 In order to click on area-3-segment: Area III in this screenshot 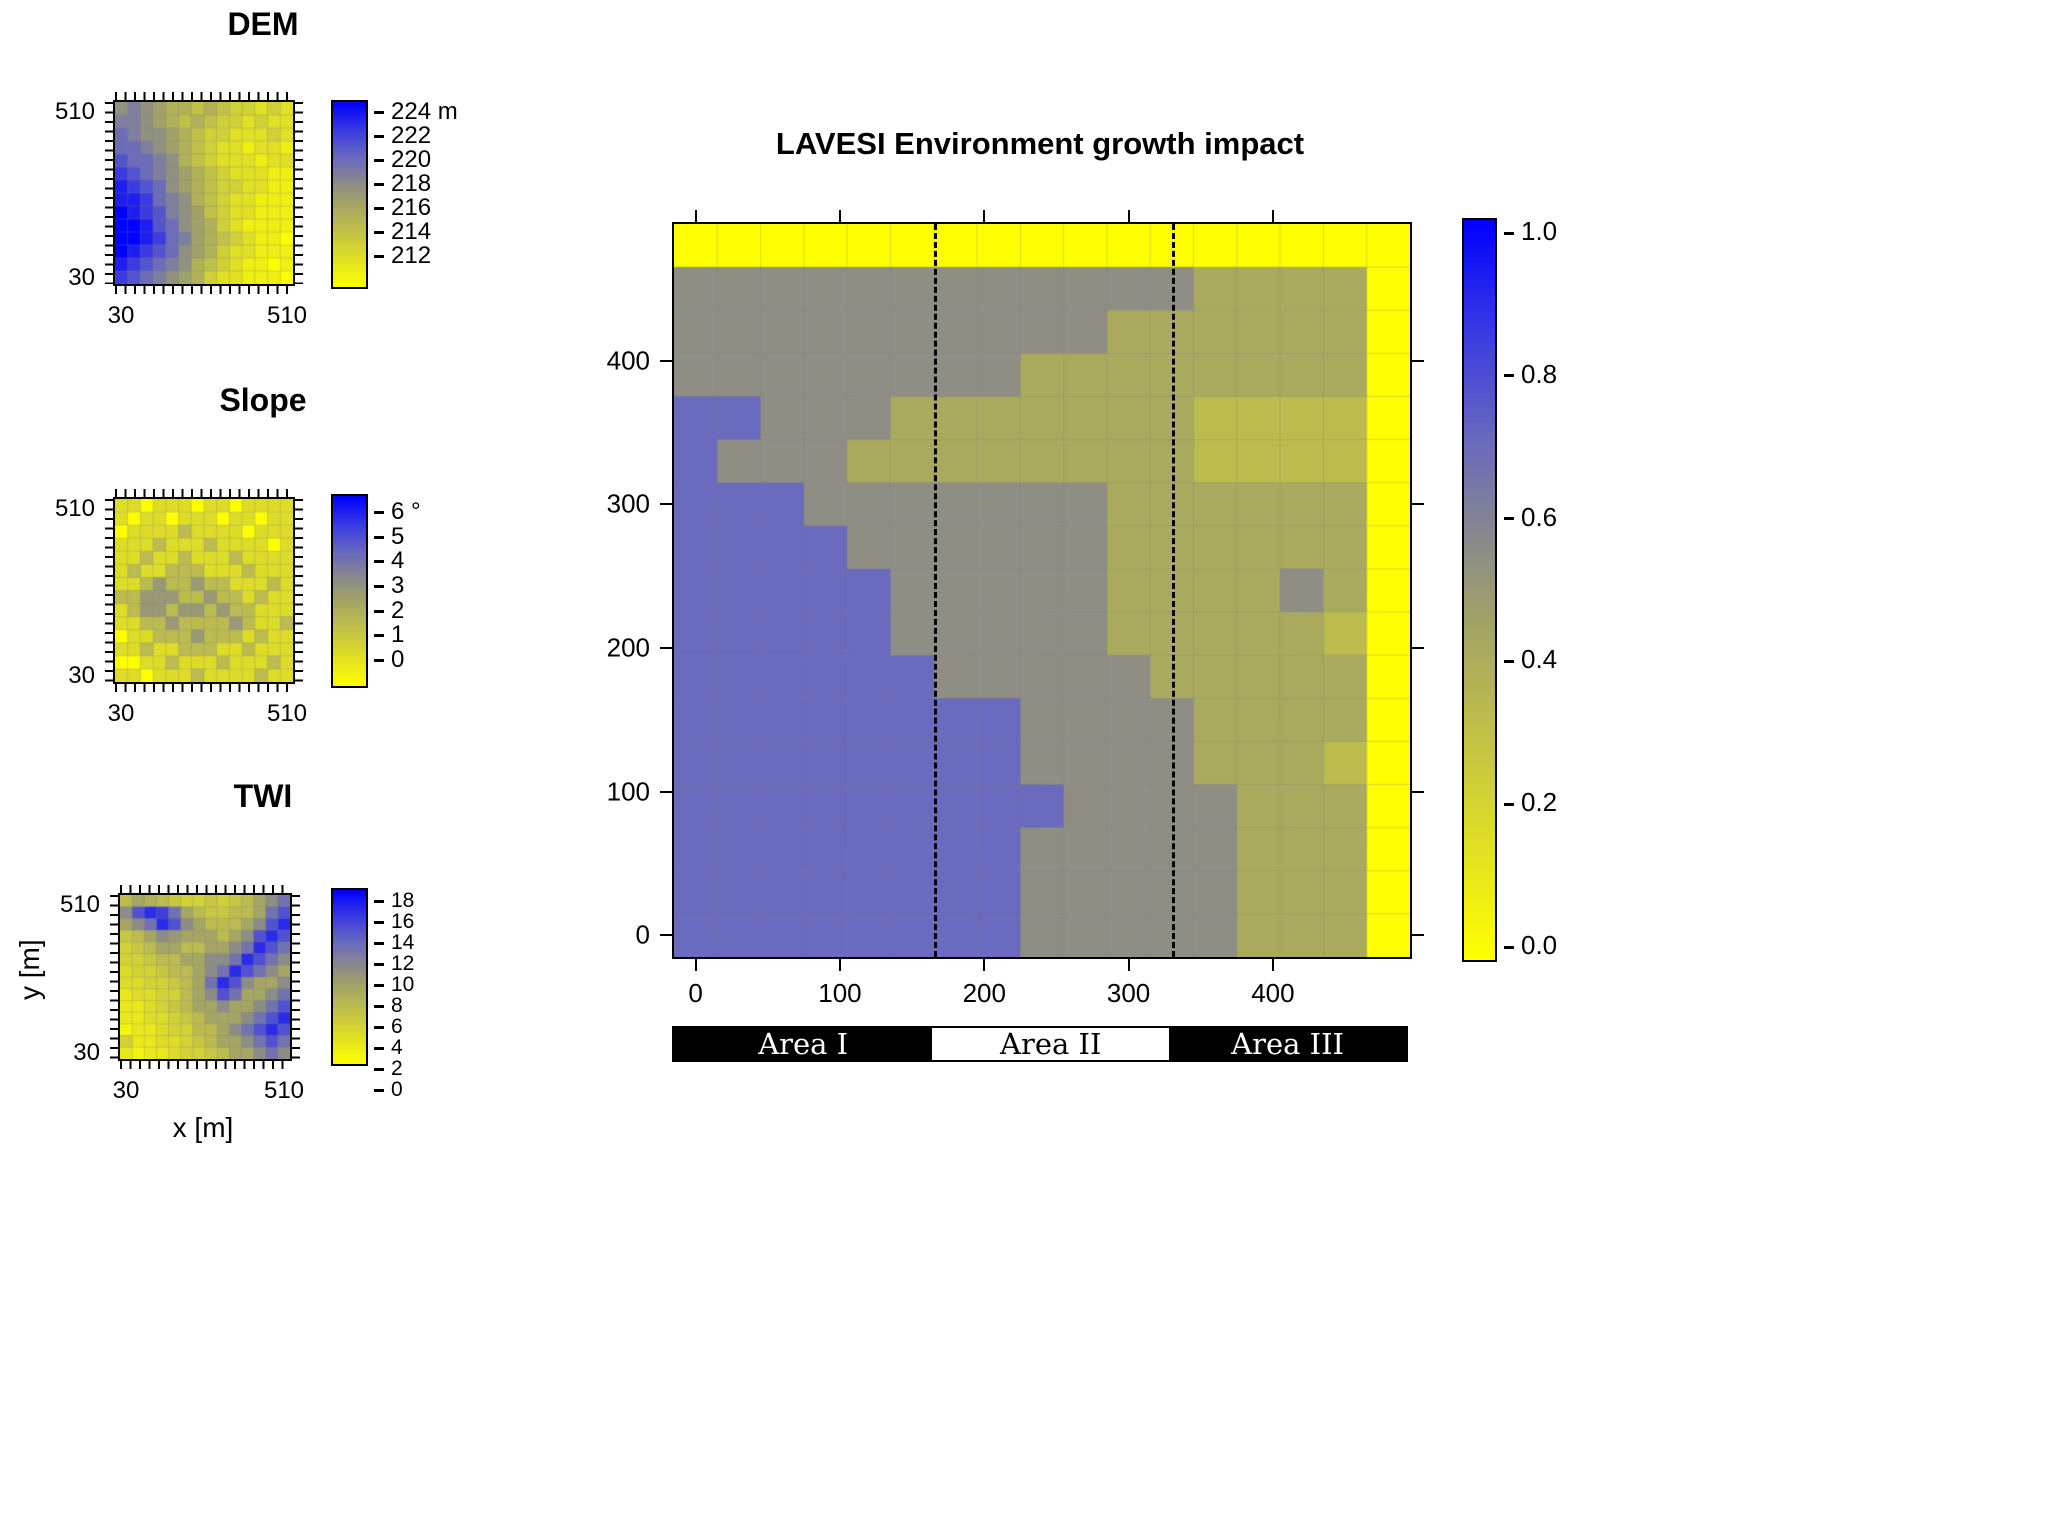, I will do `click(1287, 1044)`.